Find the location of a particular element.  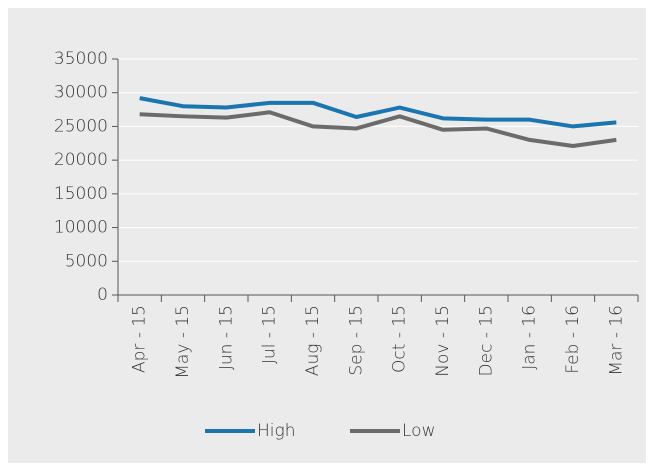

y-tick-label: 5000 is located at coordinates (86, 261).